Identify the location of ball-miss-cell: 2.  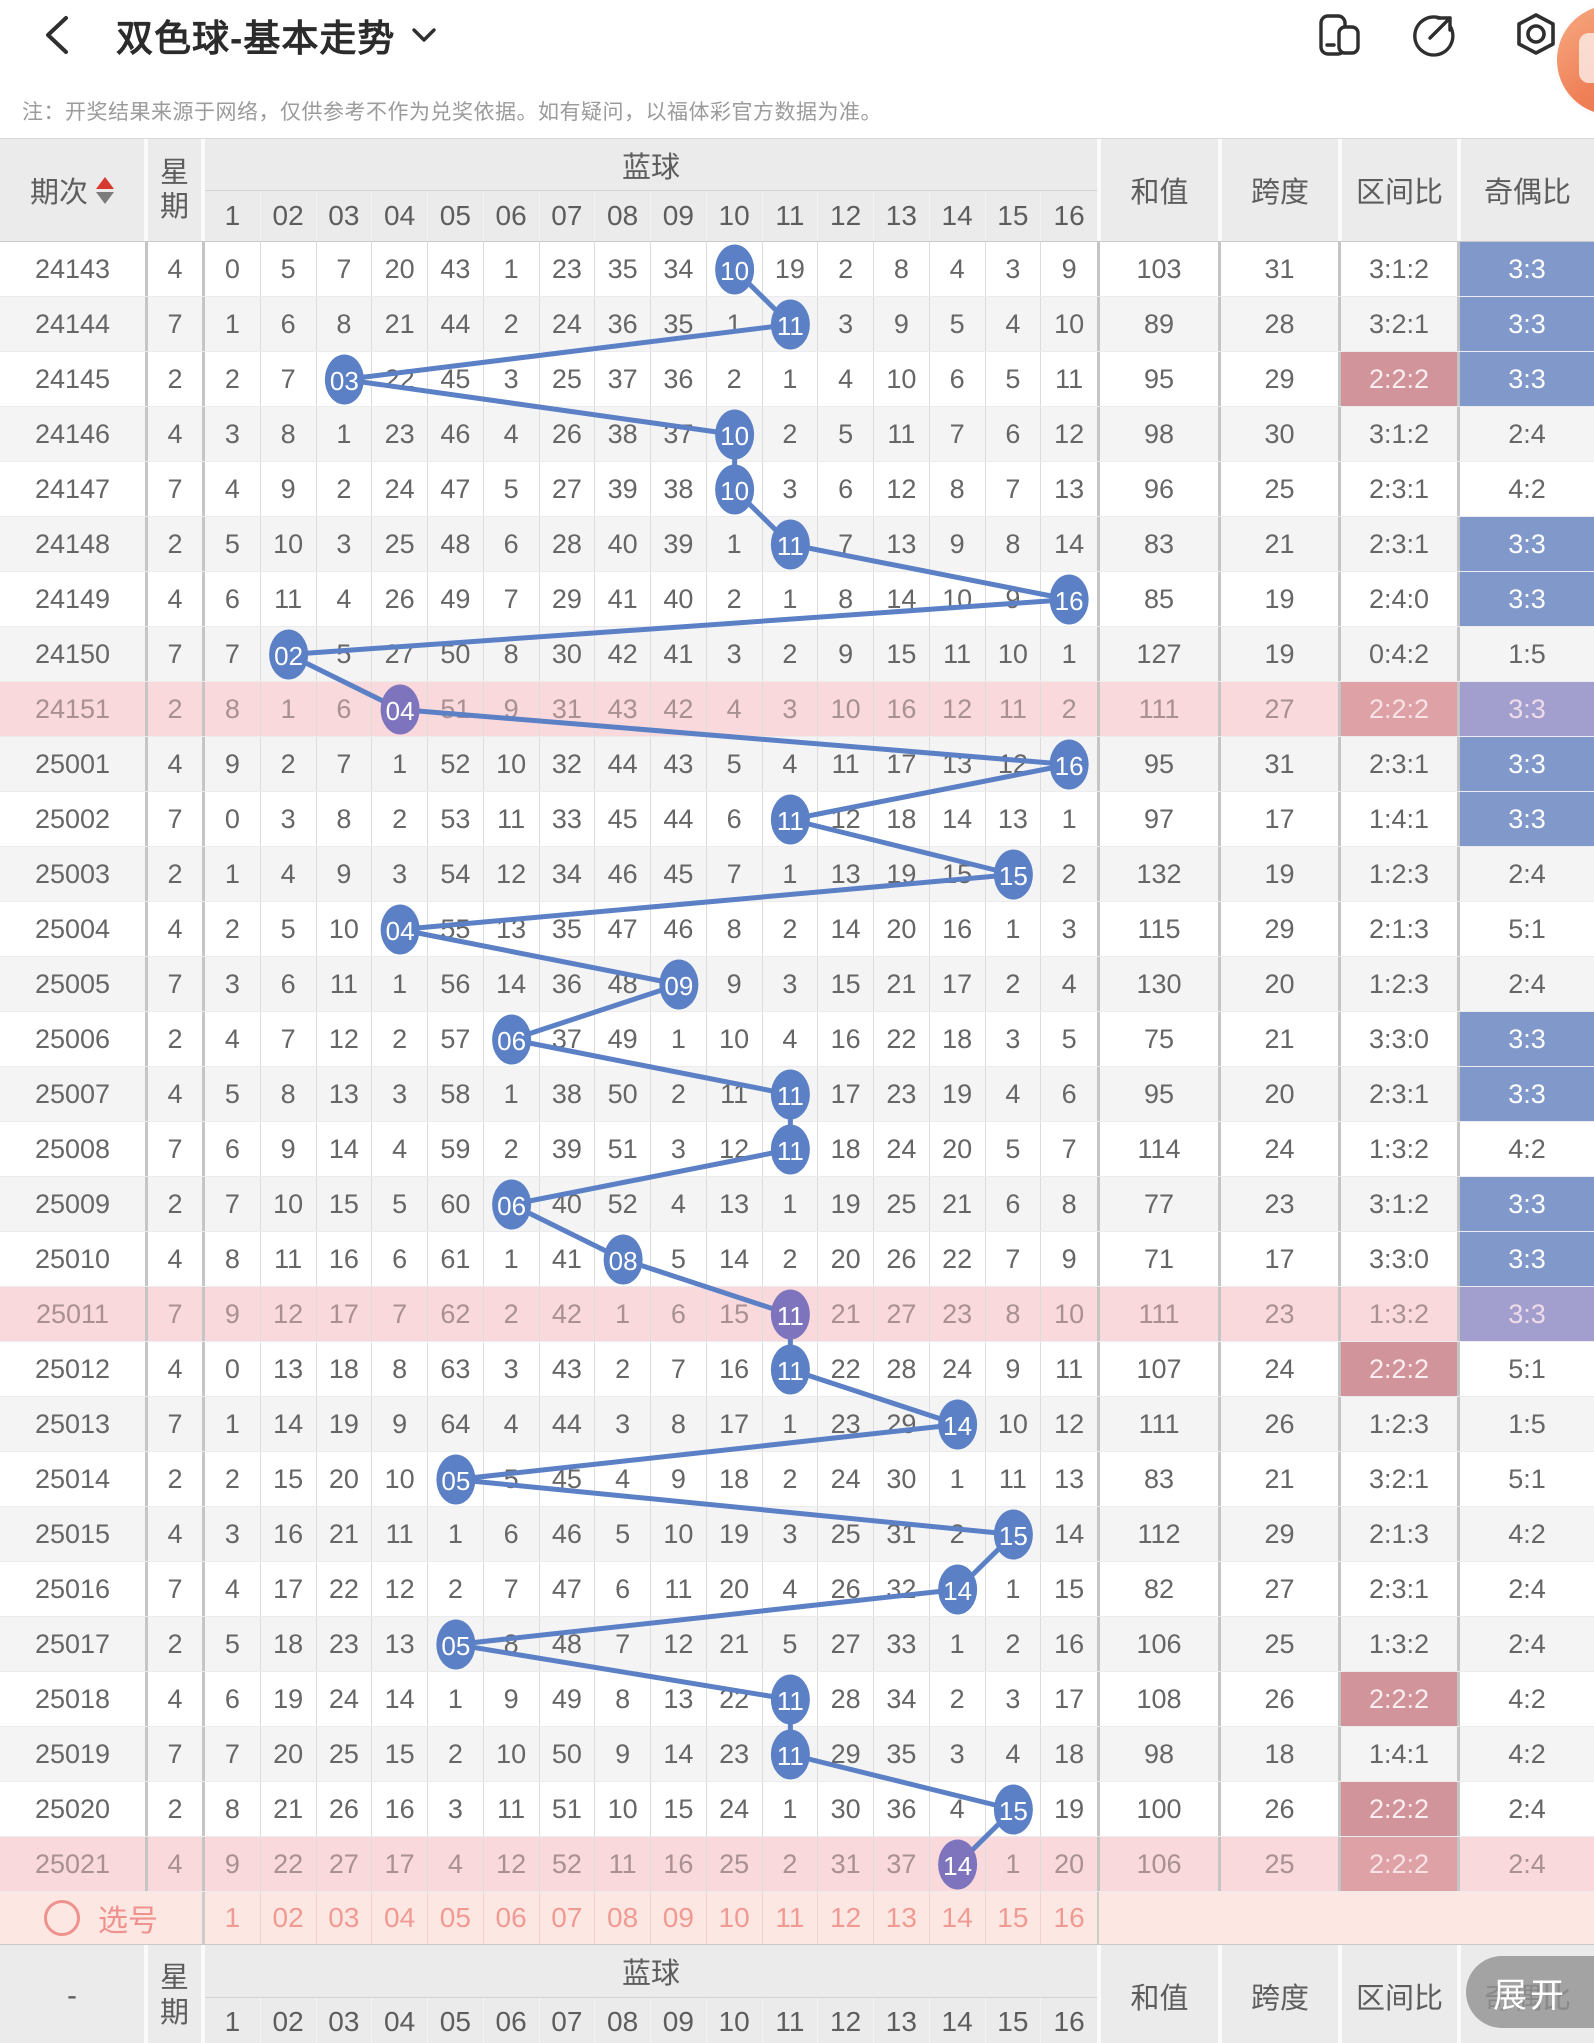
(791, 929).